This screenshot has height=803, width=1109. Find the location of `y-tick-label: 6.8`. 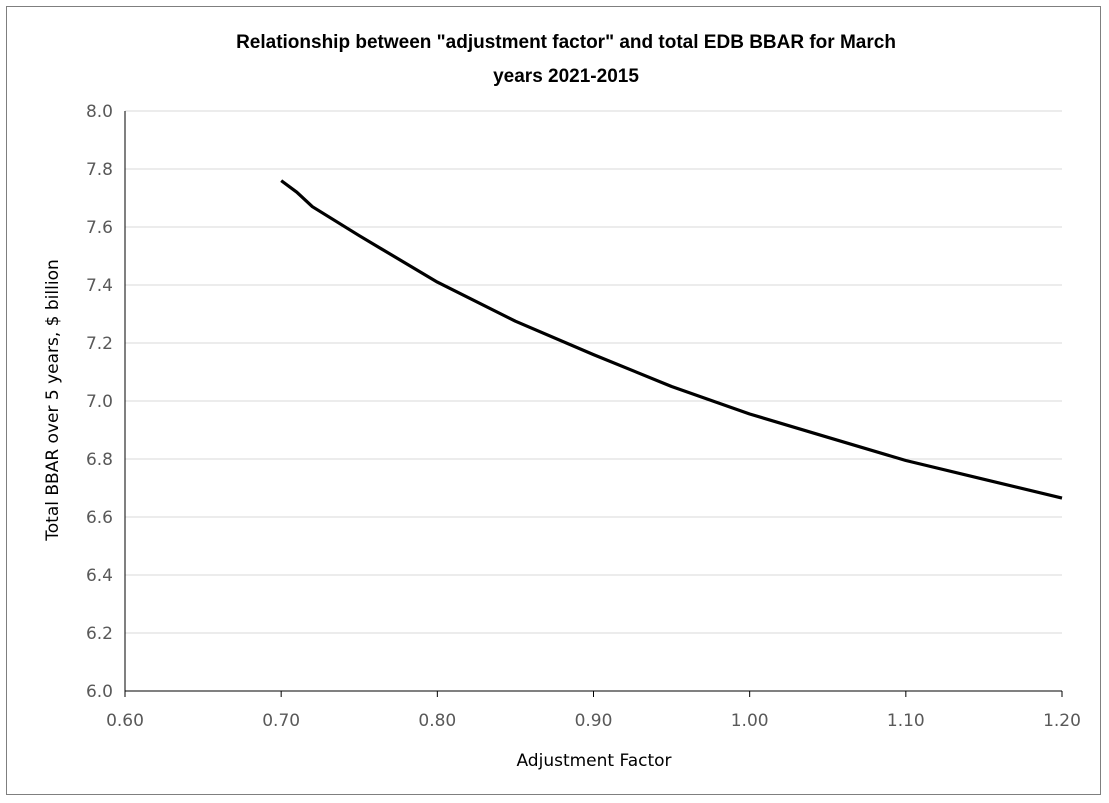

y-tick-label: 6.8 is located at coordinates (99, 460).